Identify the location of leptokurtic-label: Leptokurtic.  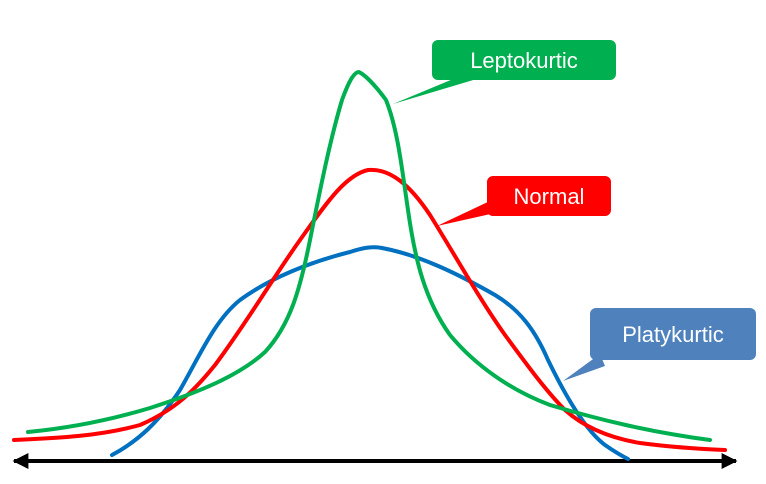
(524, 60).